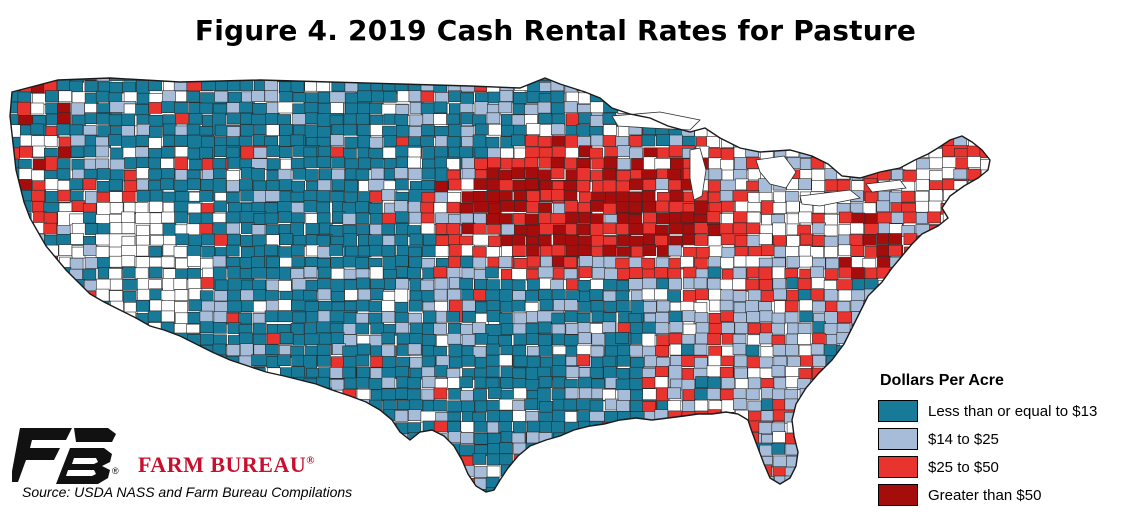 The height and width of the screenshot is (521, 1147). What do you see at coordinates (226, 465) in the screenshot?
I see `farm-bureau-brand-name: FARM BUREAU®` at bounding box center [226, 465].